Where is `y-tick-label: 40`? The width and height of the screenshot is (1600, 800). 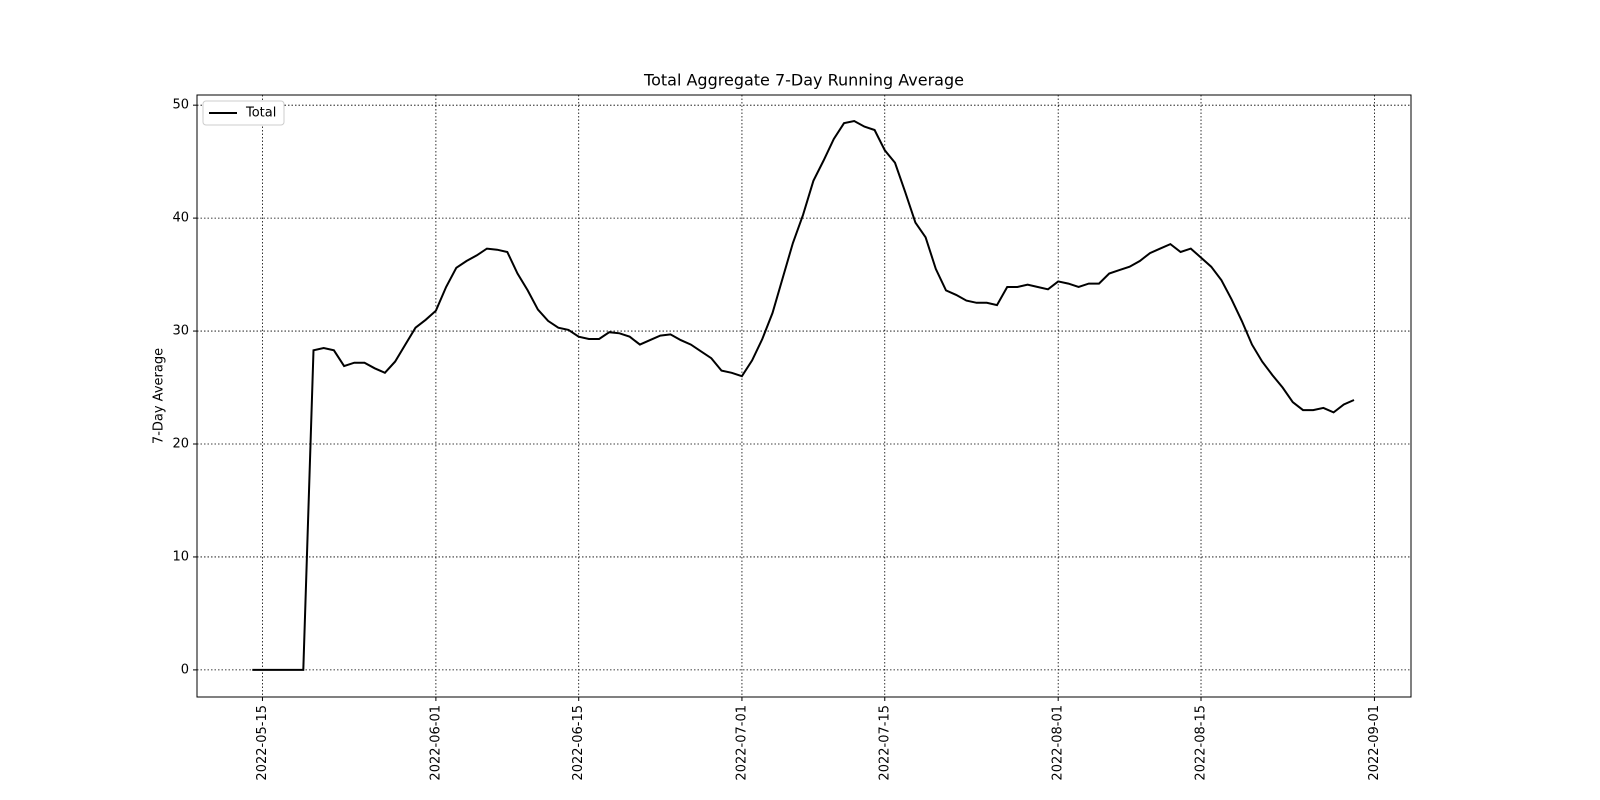 y-tick-label: 40 is located at coordinates (180, 218).